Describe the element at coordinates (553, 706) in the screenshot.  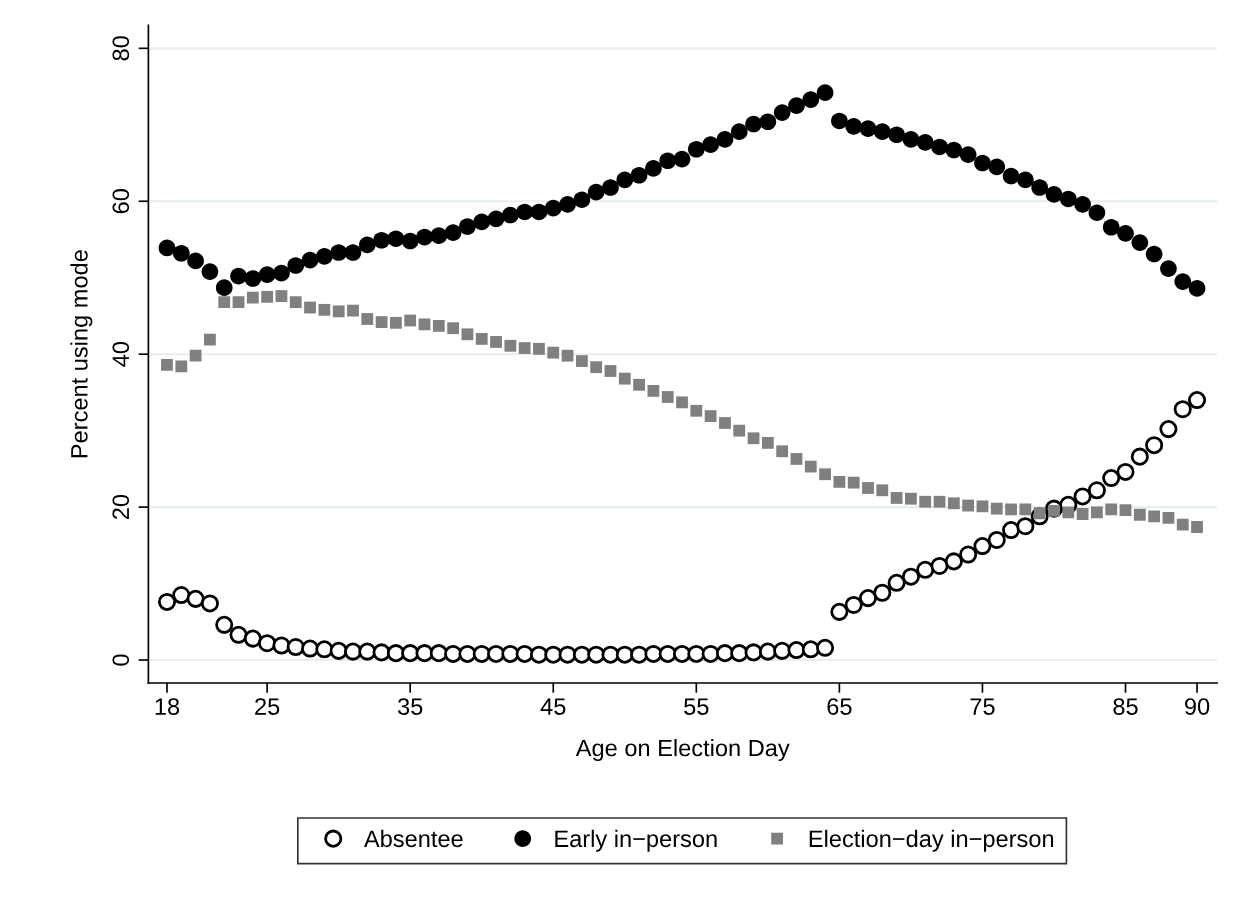
I see `x-tick-label: 45` at that location.